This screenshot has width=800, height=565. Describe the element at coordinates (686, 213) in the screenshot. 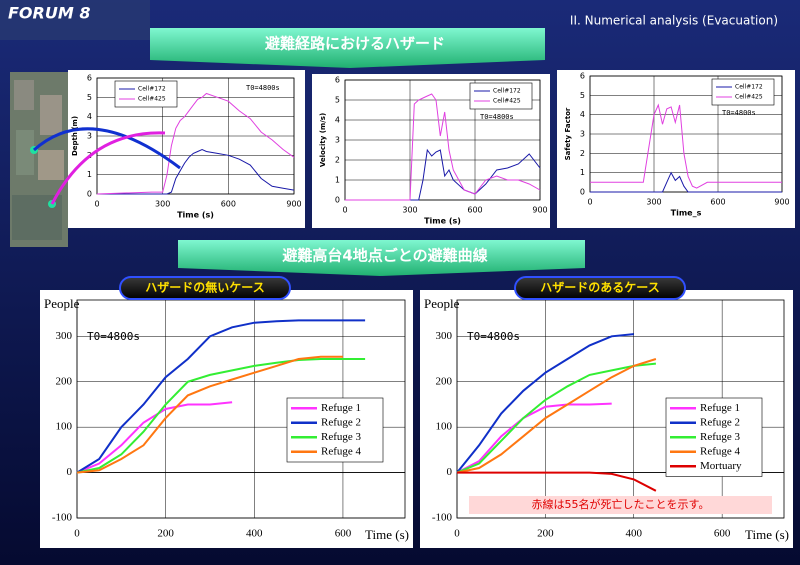

I see `x-axis-label: Time_s` at that location.